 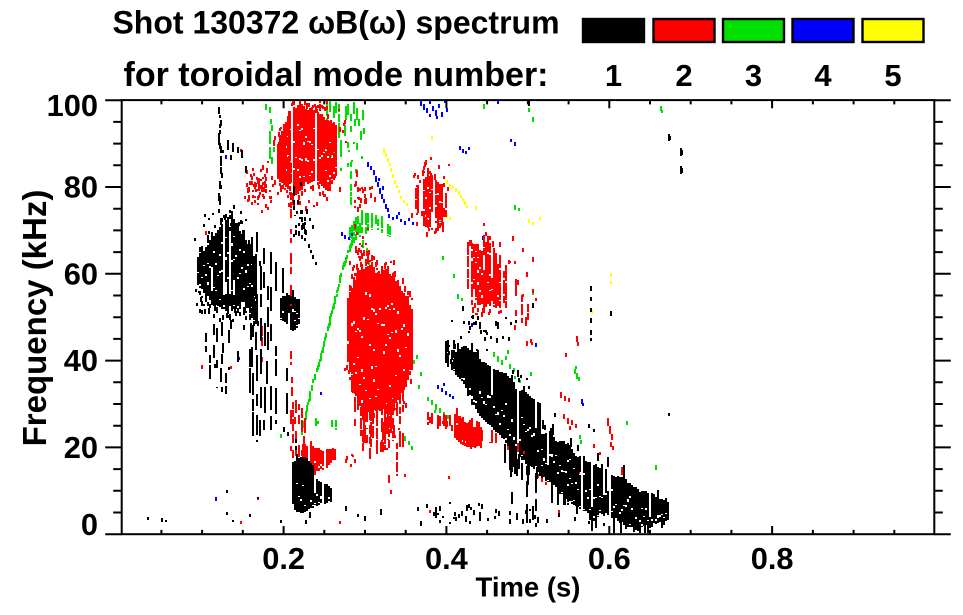 I want to click on svg-text: 0.6, so click(x=609, y=558).